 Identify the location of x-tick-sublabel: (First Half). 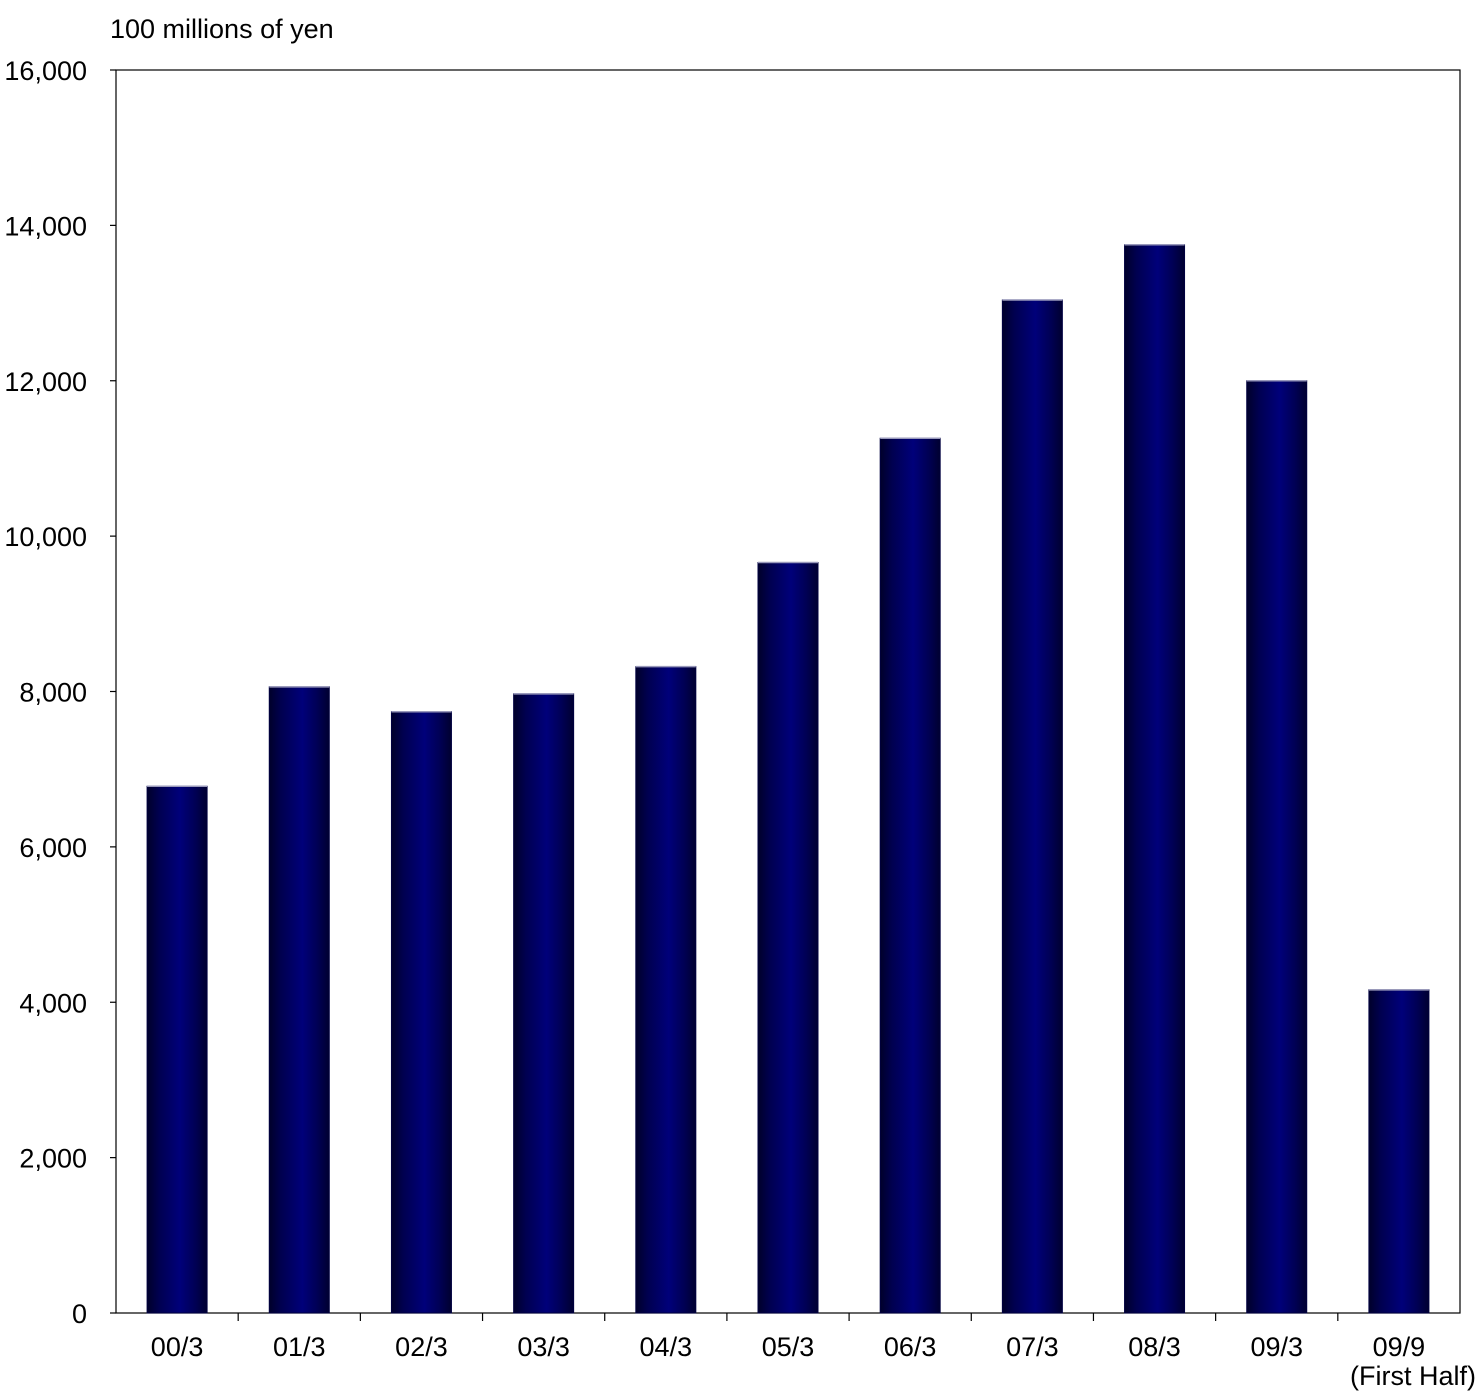
(1413, 1376).